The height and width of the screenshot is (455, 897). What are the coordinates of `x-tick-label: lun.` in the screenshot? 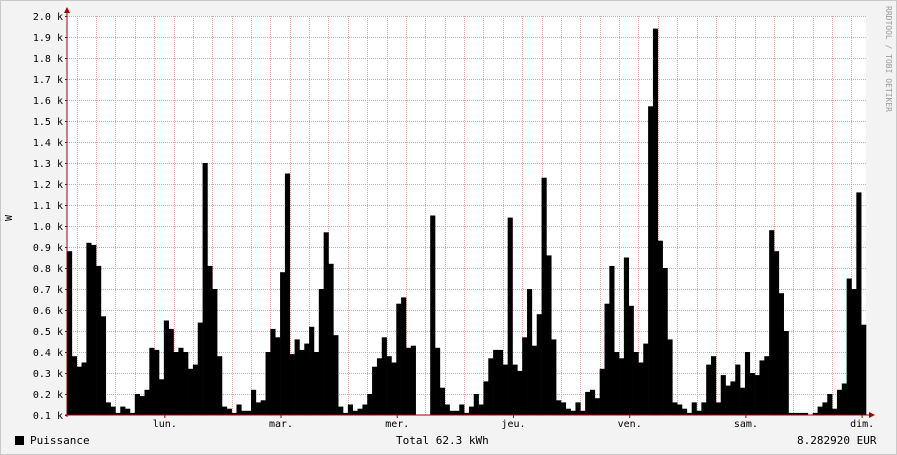 It's located at (165, 424).